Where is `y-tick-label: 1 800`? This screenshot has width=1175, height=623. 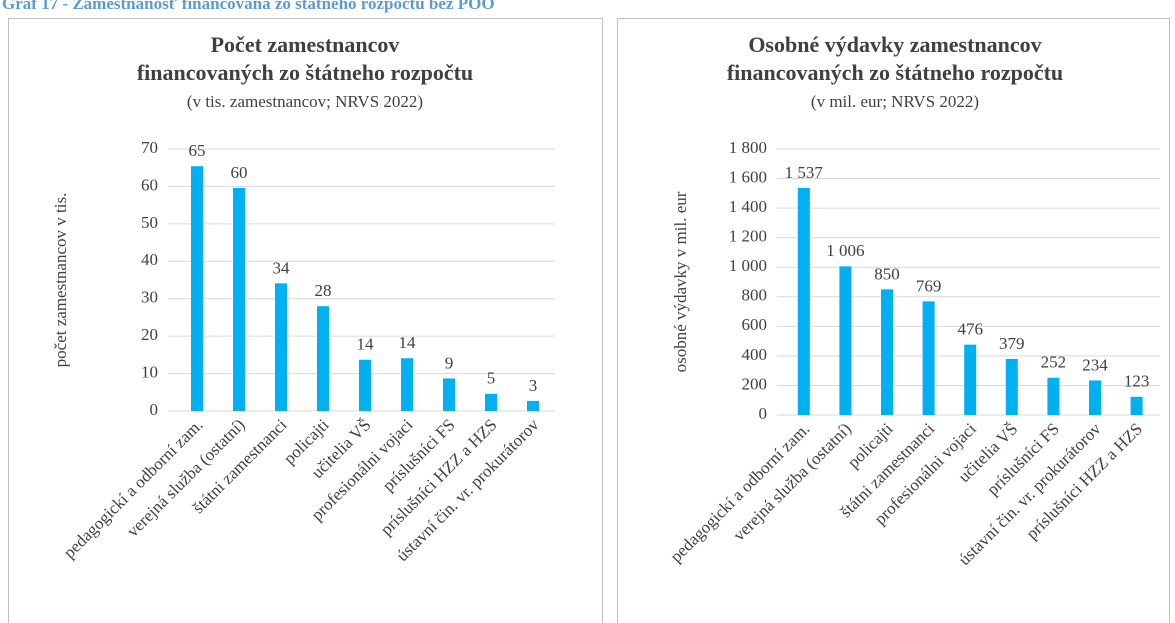
y-tick-label: 1 800 is located at coordinates (748, 147).